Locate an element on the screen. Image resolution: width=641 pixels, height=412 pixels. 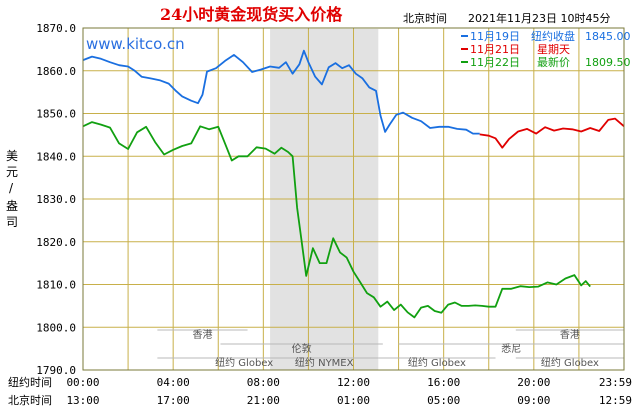
legend-value-1: 1845.00 is located at coordinates (608, 36).